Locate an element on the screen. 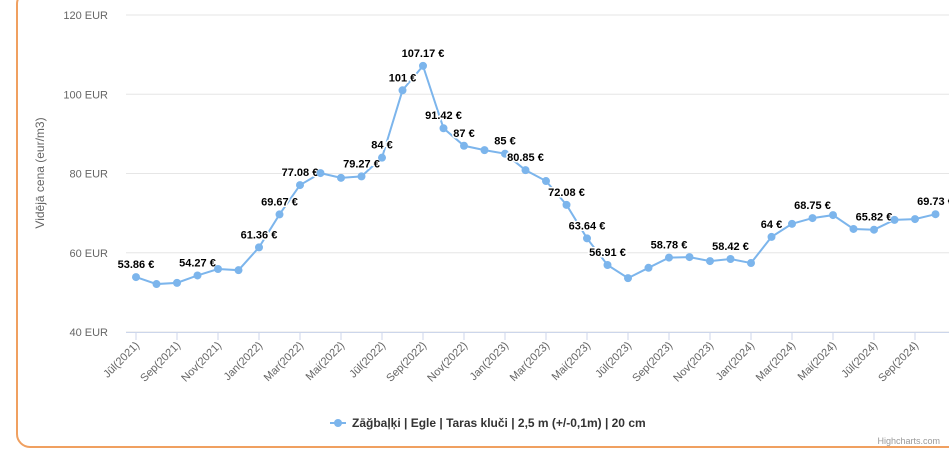  x-tick-label: Mar(2023) is located at coordinates (530, 362).